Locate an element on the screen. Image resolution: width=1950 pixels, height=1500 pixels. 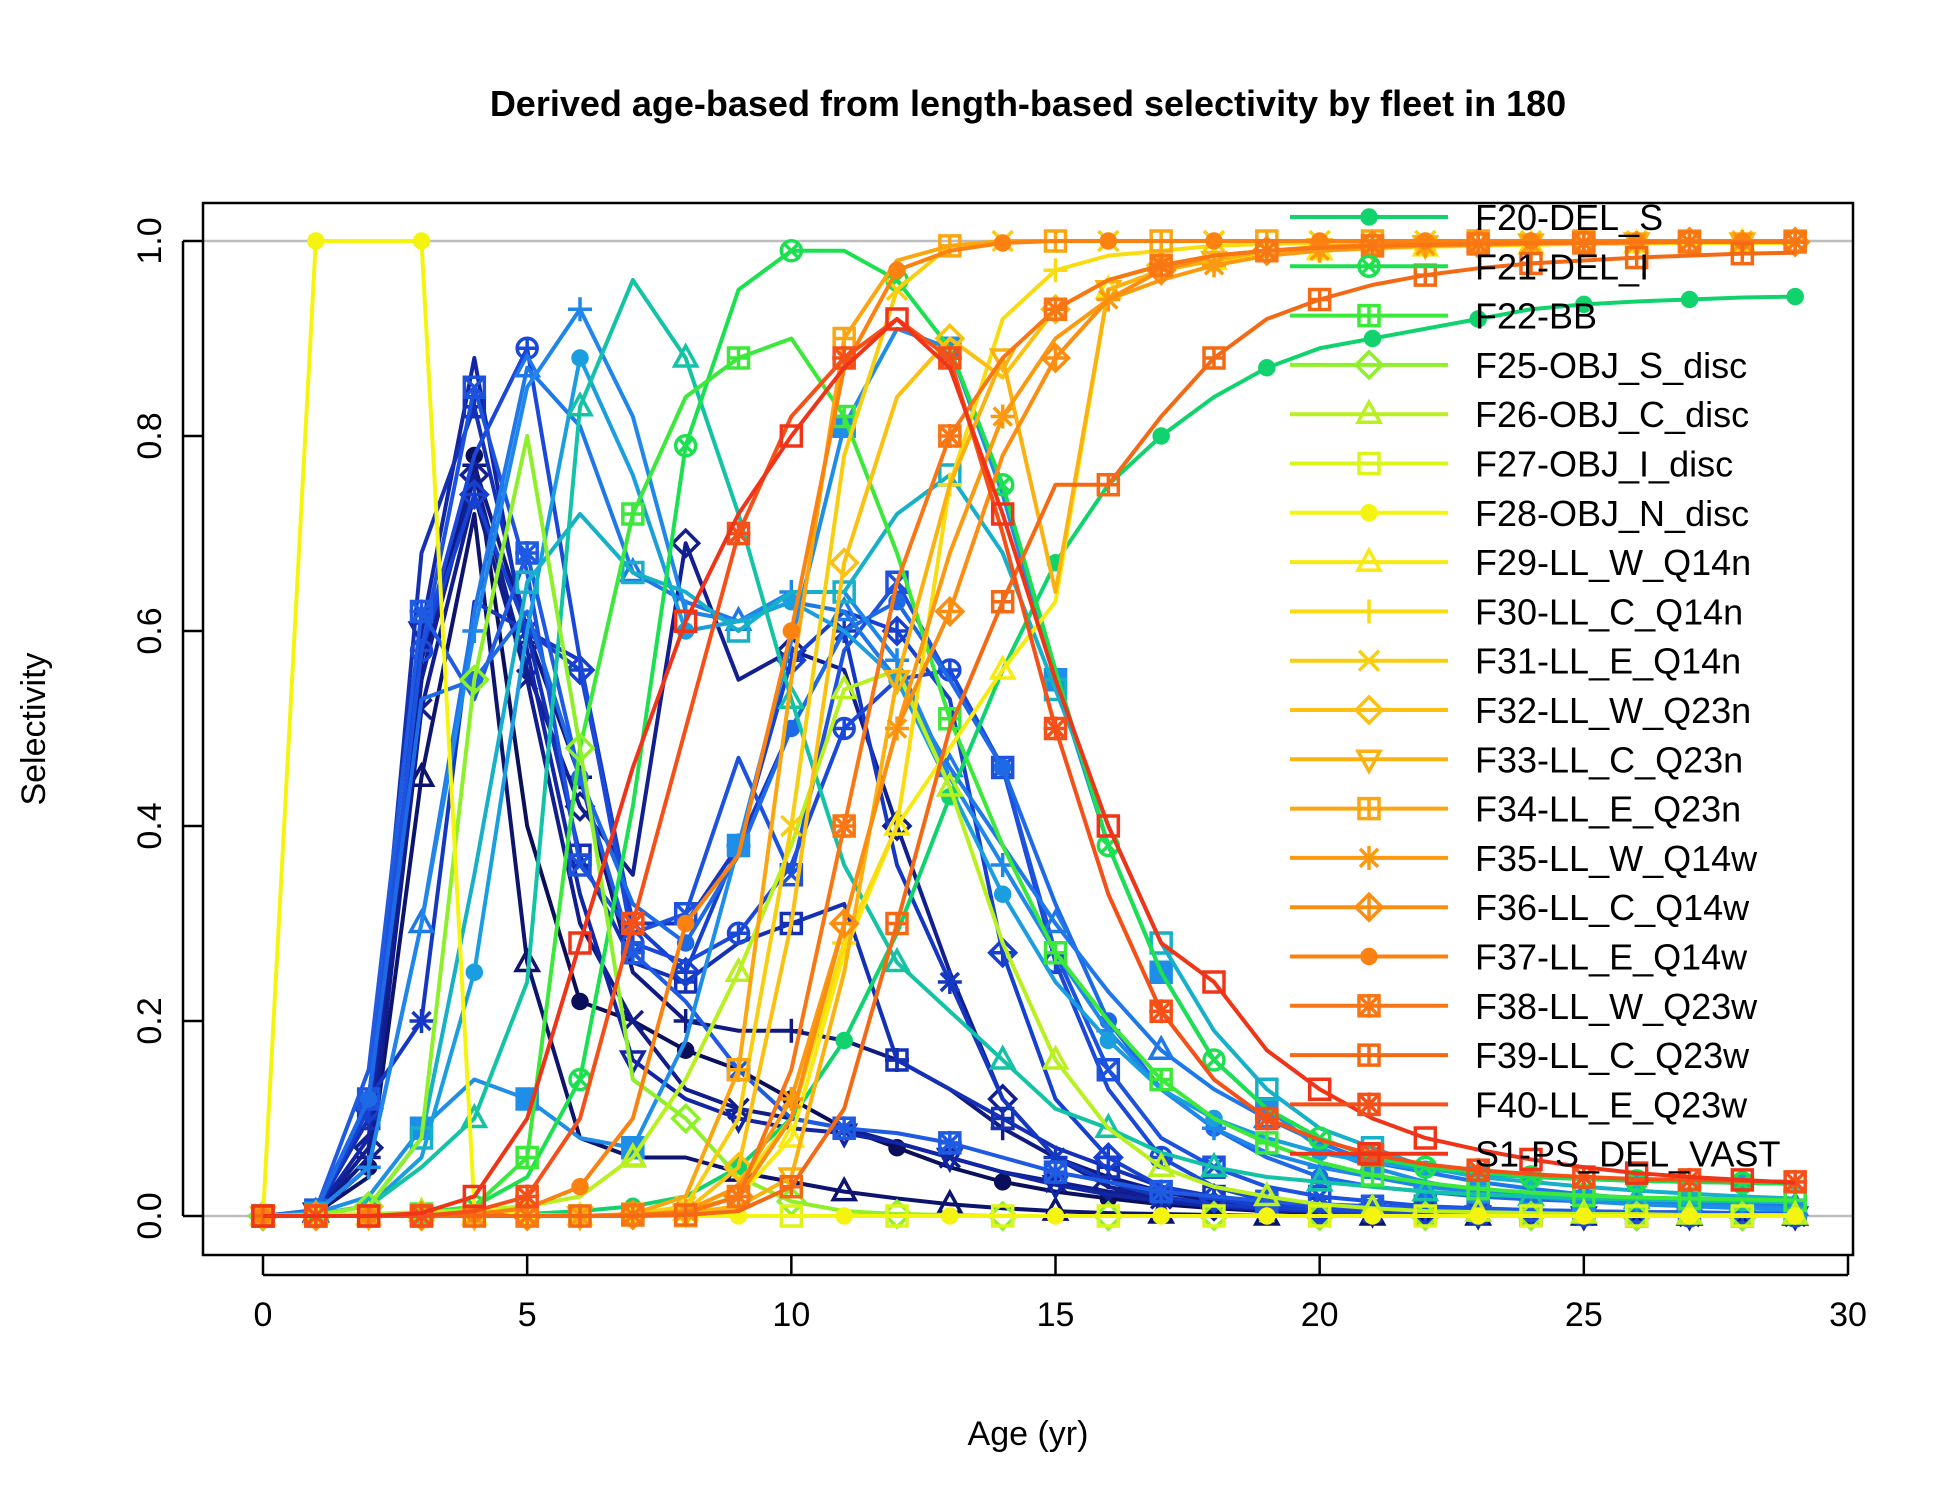
legend-entry-F33-LL_C_Q23n: F33-LL_C_Q23n is located at coordinates (1516, 759).